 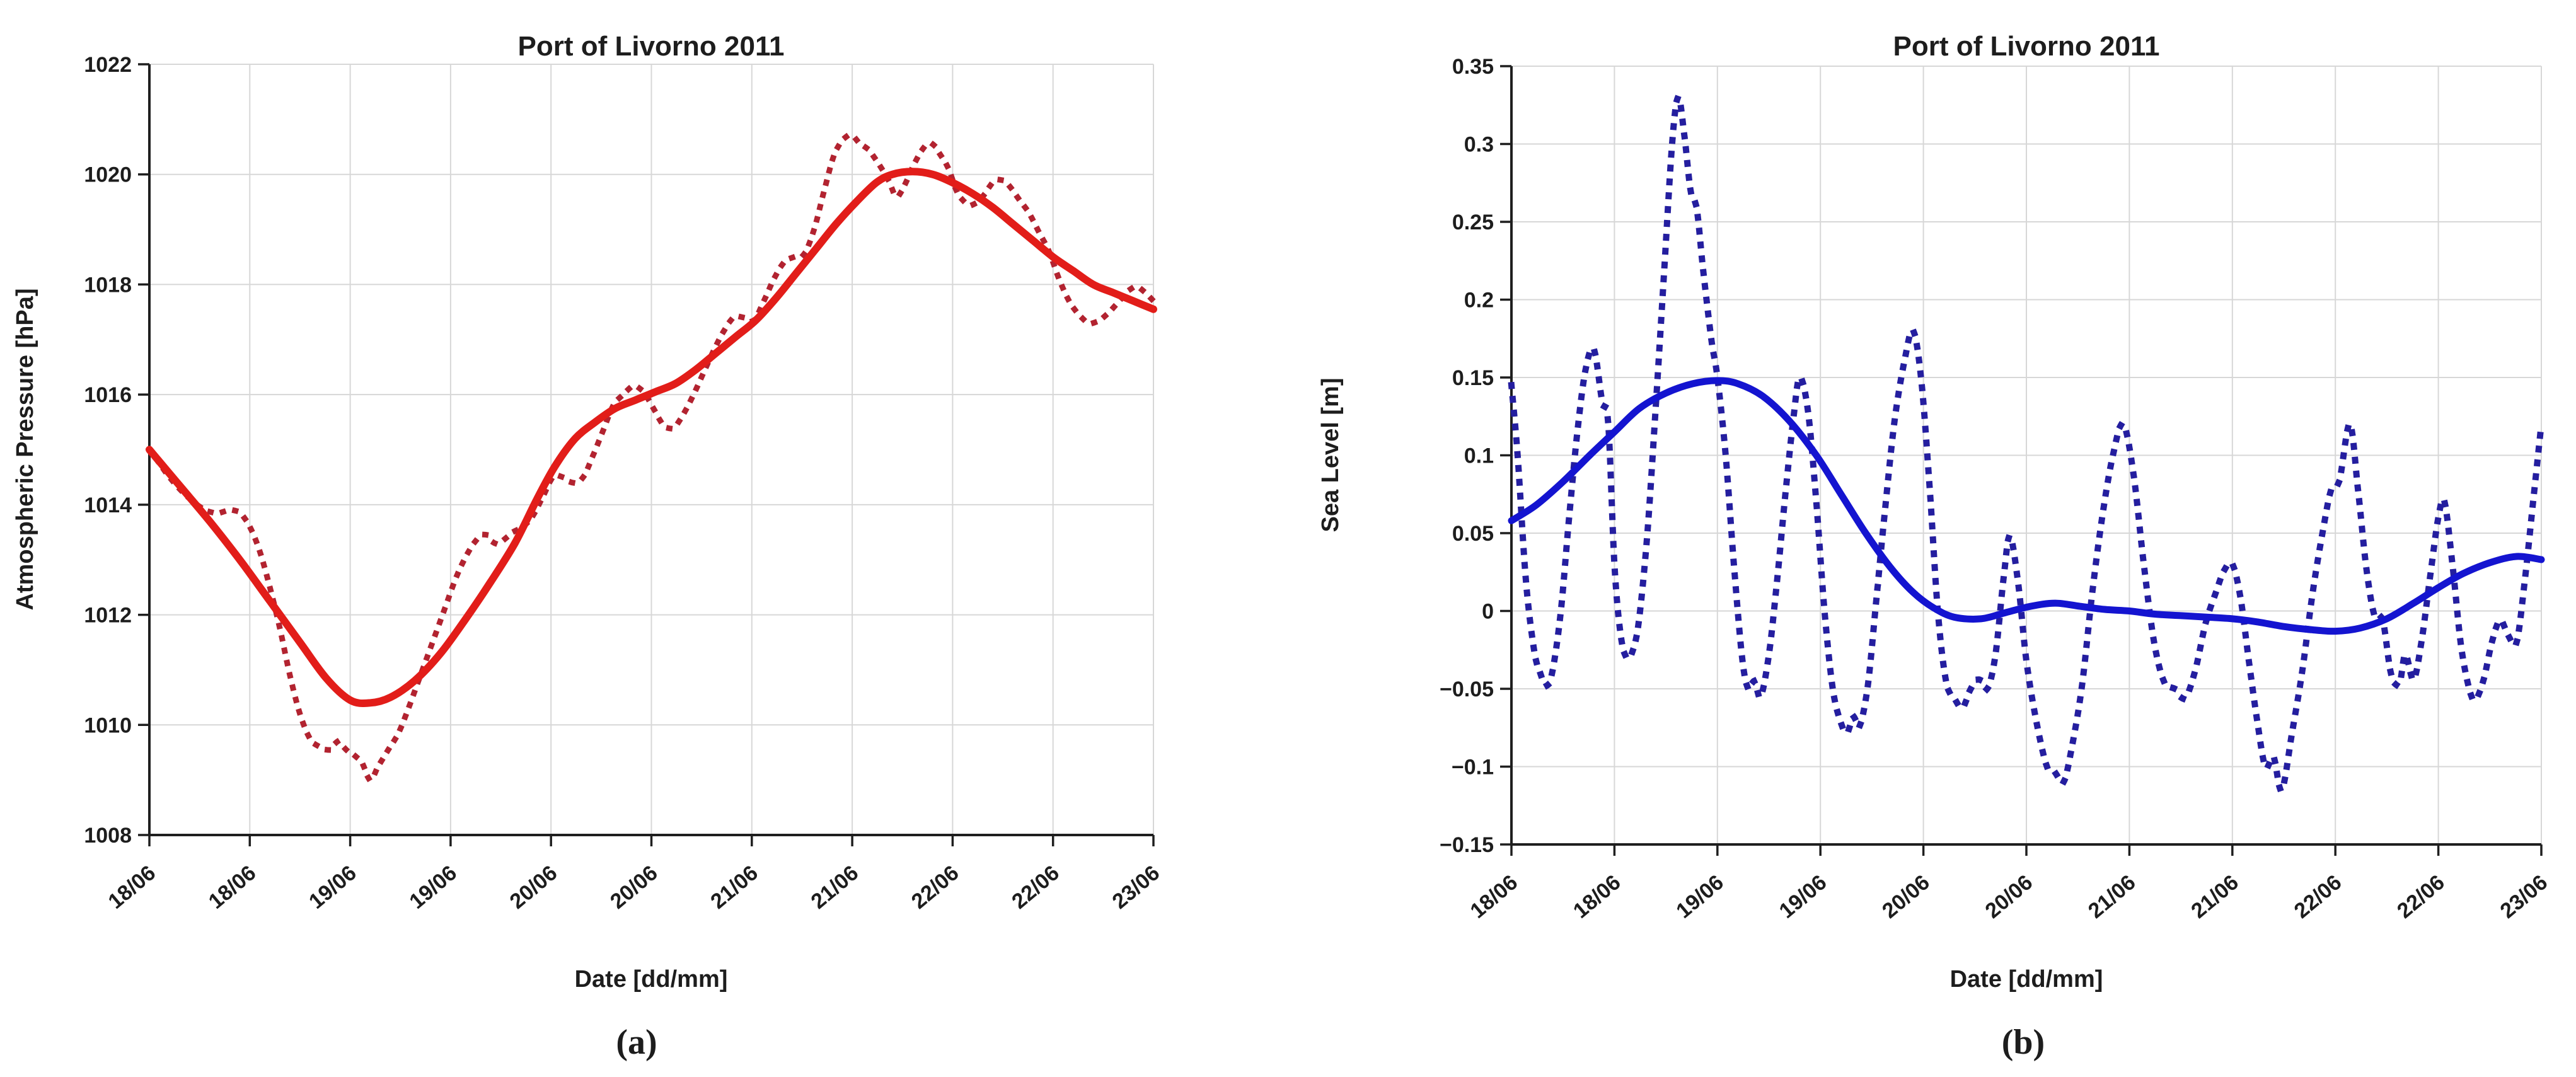 What do you see at coordinates (1467, 845) in the screenshot?
I see `y-tick-label: −0.15` at bounding box center [1467, 845].